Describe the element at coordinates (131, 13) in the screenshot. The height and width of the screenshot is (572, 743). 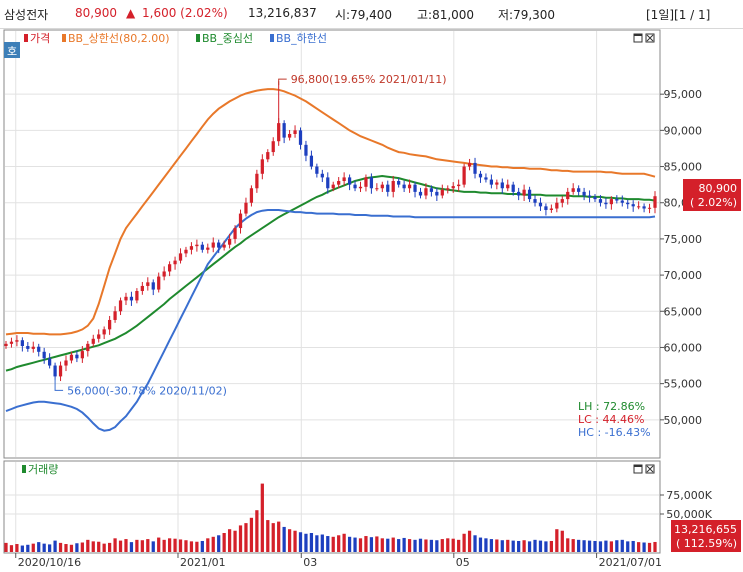
I see `up-arrow-icon: ▲` at that location.